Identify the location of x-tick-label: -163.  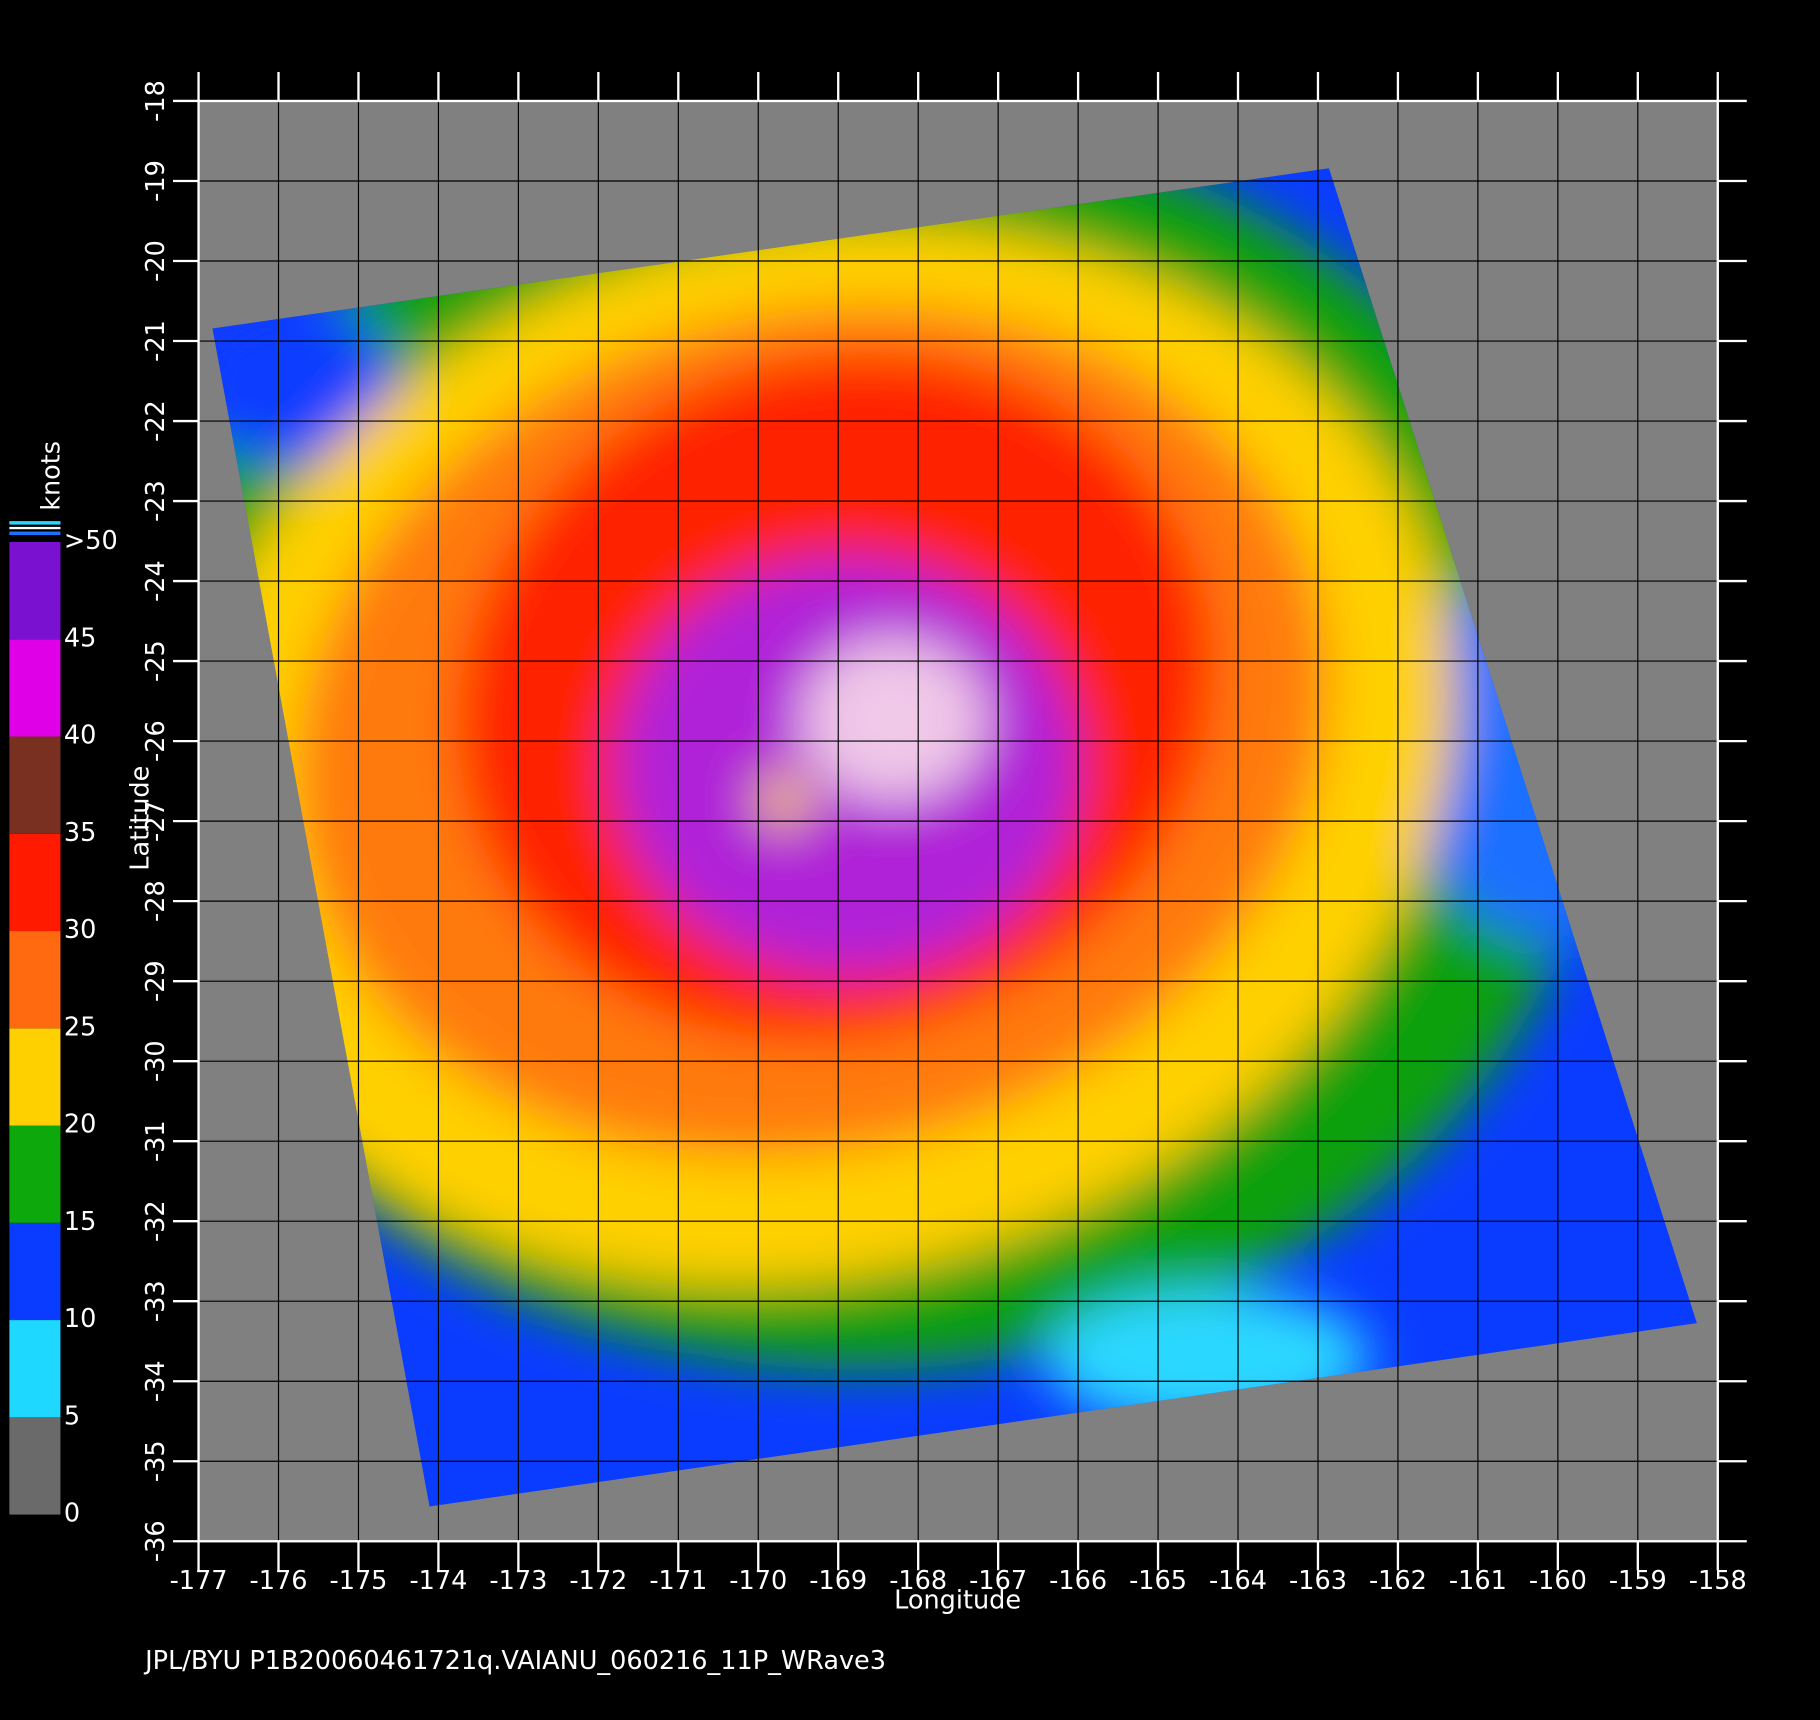
(1318, 1581).